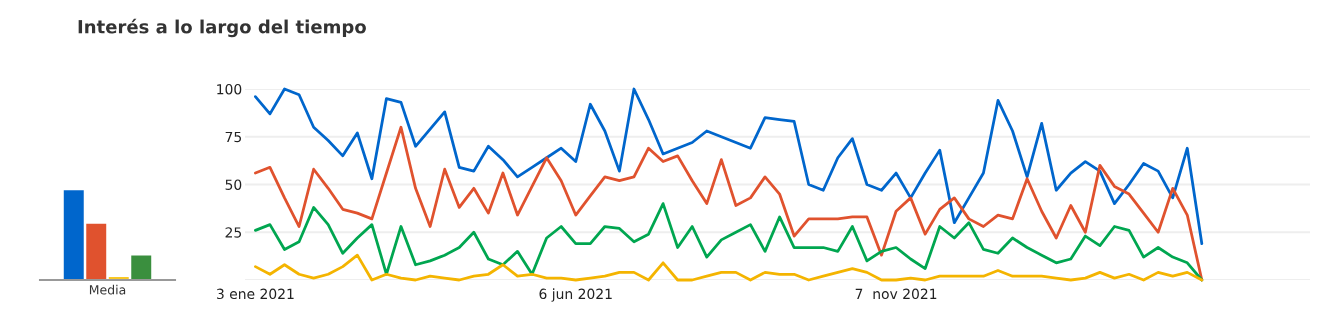  I want to click on y-tick-label: 25, so click(233, 232).